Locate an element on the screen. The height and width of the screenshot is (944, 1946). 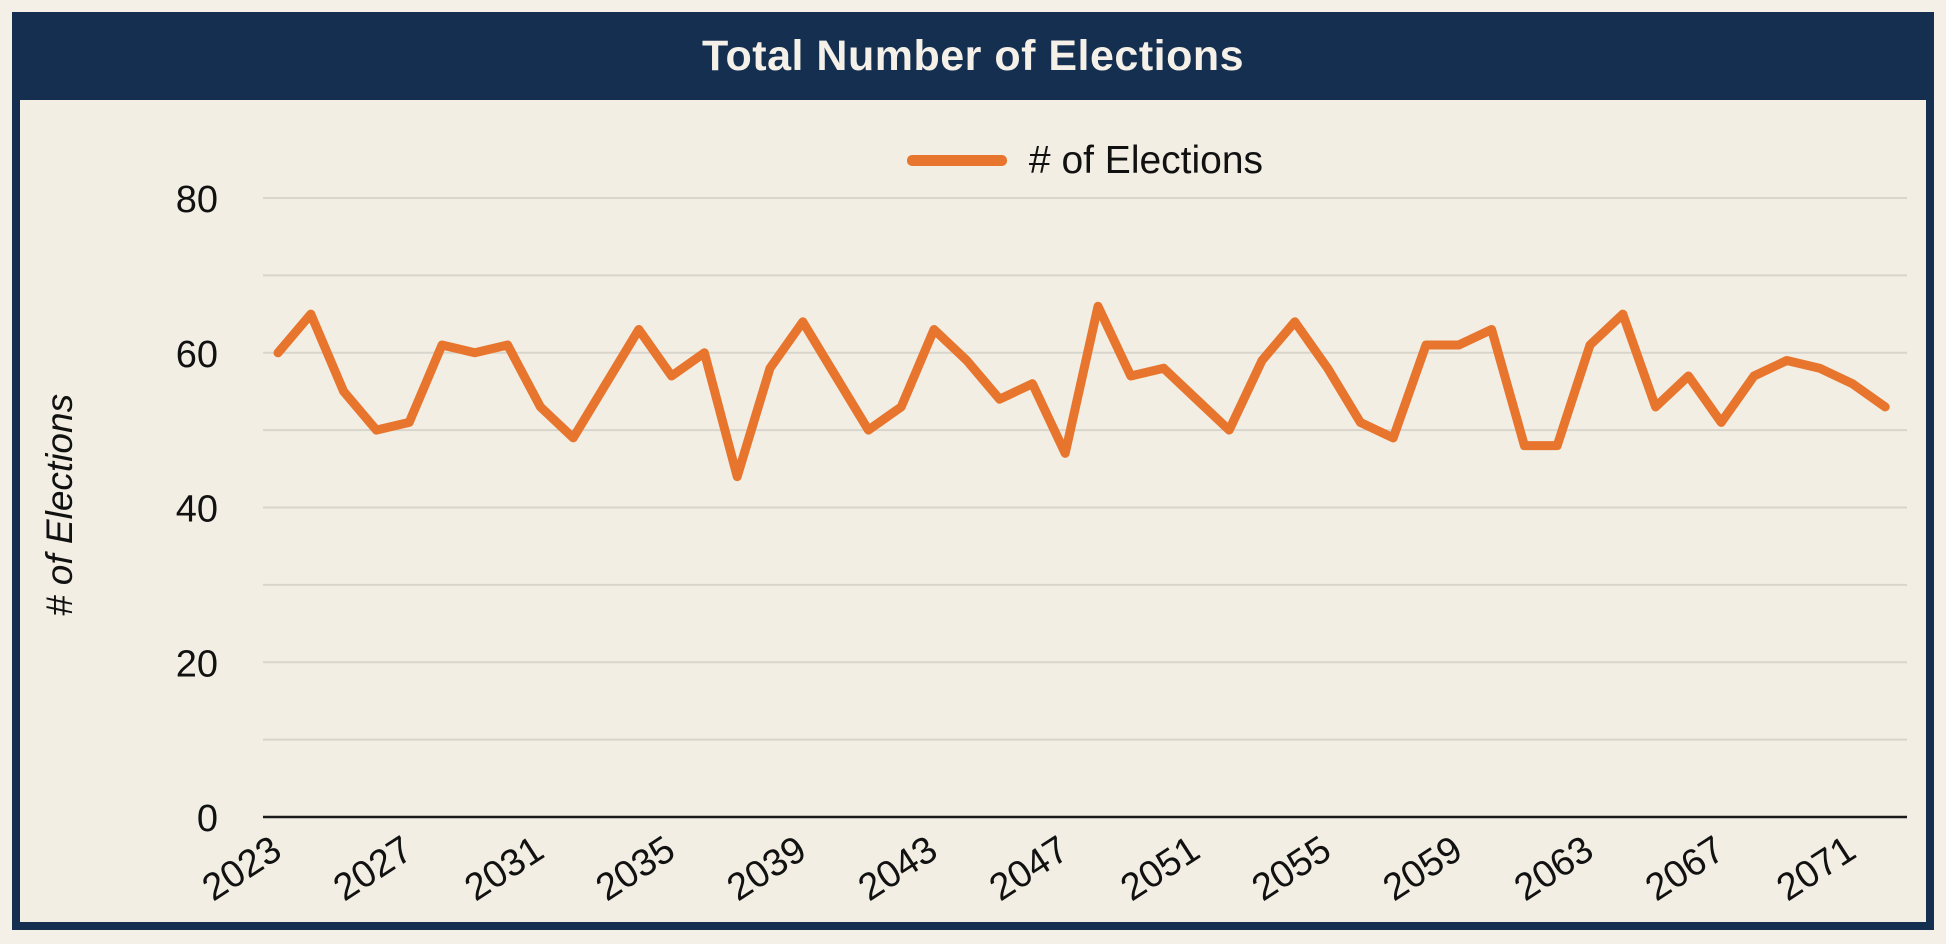
legend-line-swatch is located at coordinates (956, 160).